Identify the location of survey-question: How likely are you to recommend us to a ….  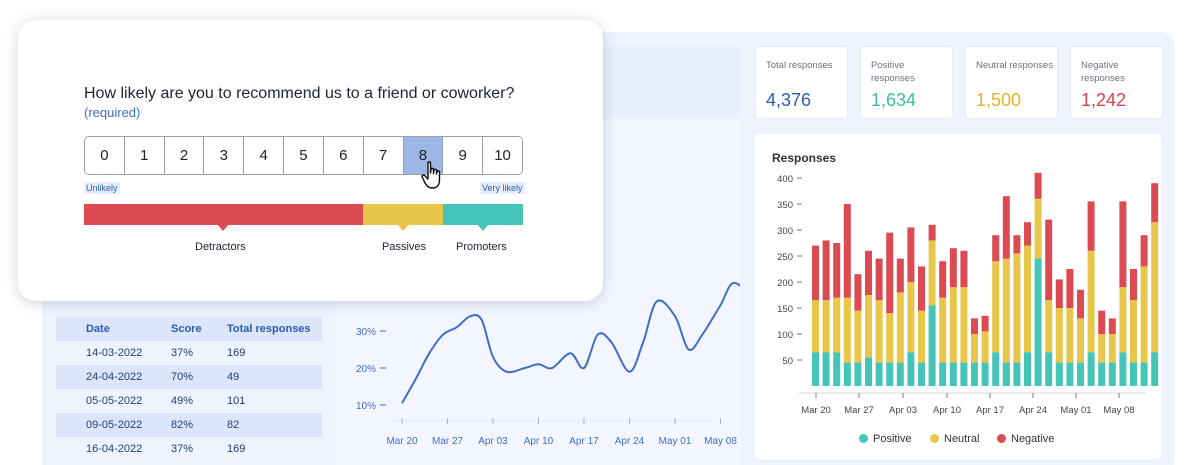
(299, 93).